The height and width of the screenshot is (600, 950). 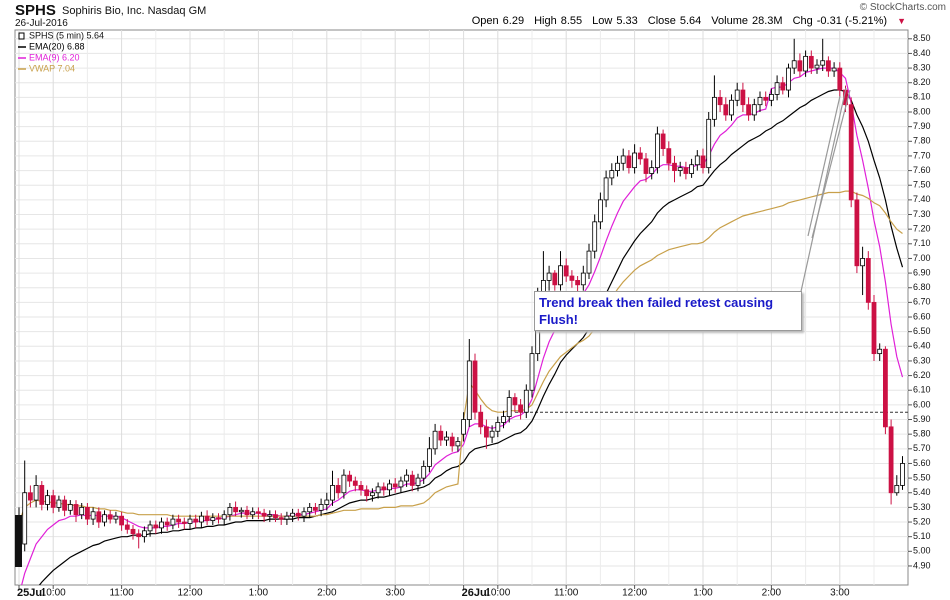 I want to click on credit: © StockCharts.com, so click(x=902, y=7).